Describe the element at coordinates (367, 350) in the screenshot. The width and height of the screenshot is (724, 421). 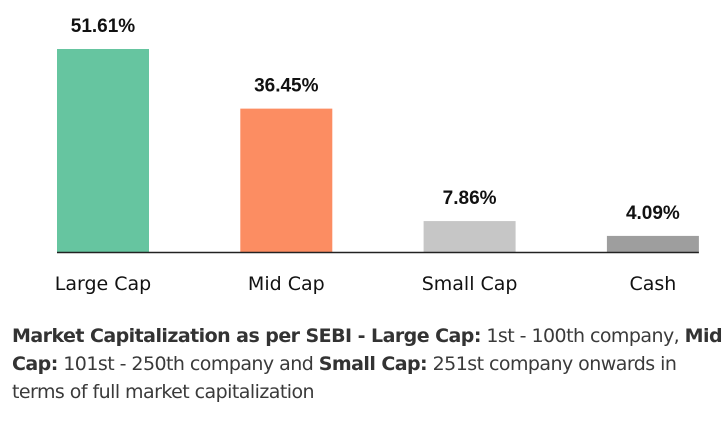
I see `footnote-segment-2: Mid Cap:` at that location.